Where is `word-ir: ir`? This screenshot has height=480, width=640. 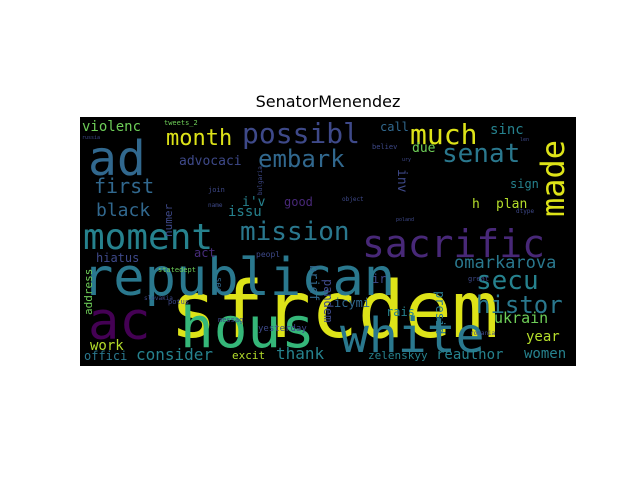 word-ir: ir is located at coordinates (379, 279).